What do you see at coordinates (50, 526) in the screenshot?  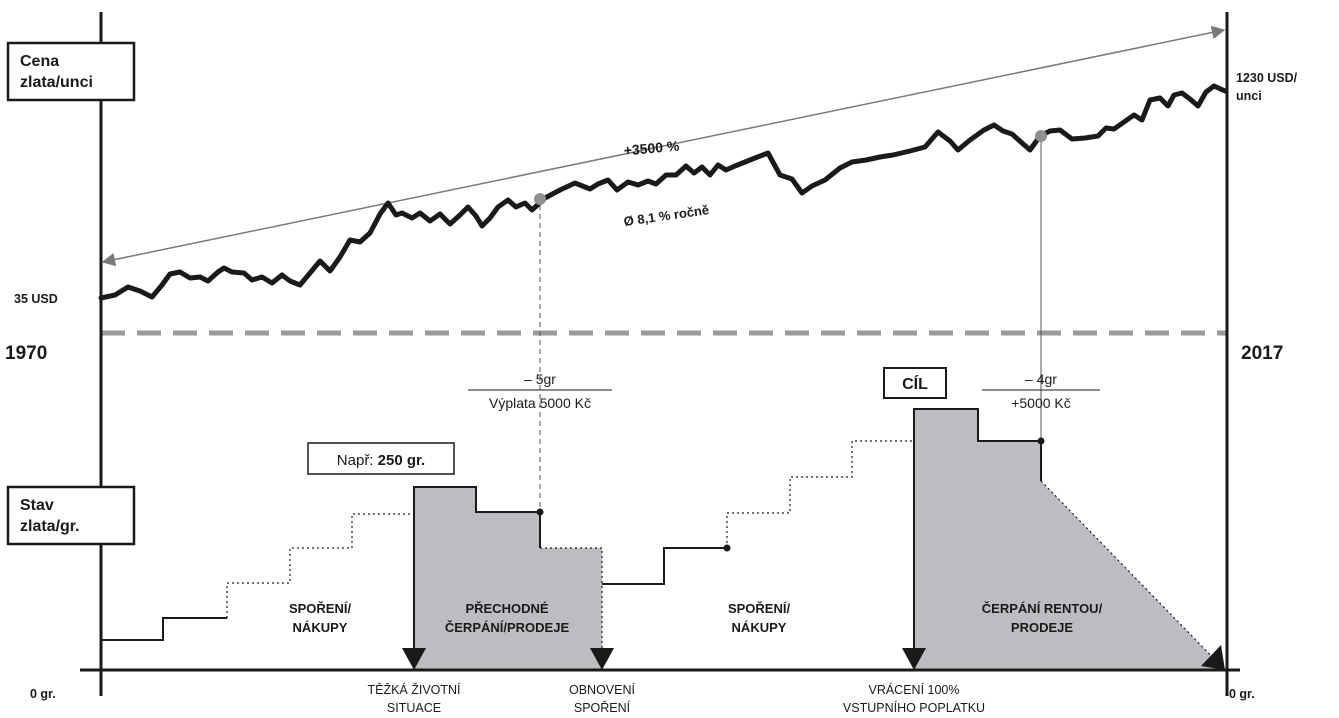 I see `stock-axis-label-2: zlata/gr.` at bounding box center [50, 526].